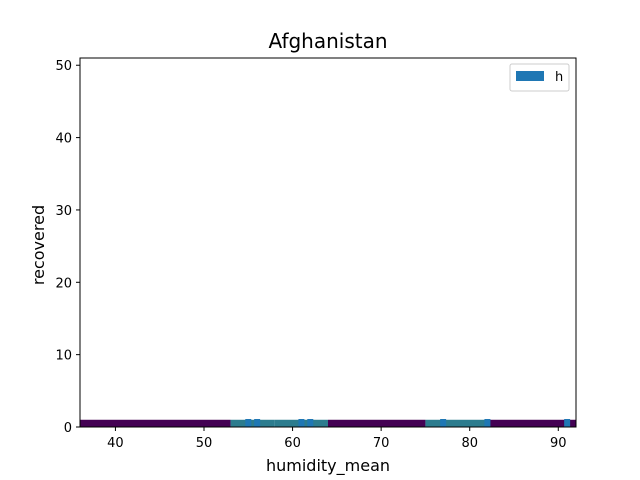 The height and width of the screenshot is (480, 640). Describe the element at coordinates (63, 139) in the screenshot. I see `y-tick-label: 40` at that location.